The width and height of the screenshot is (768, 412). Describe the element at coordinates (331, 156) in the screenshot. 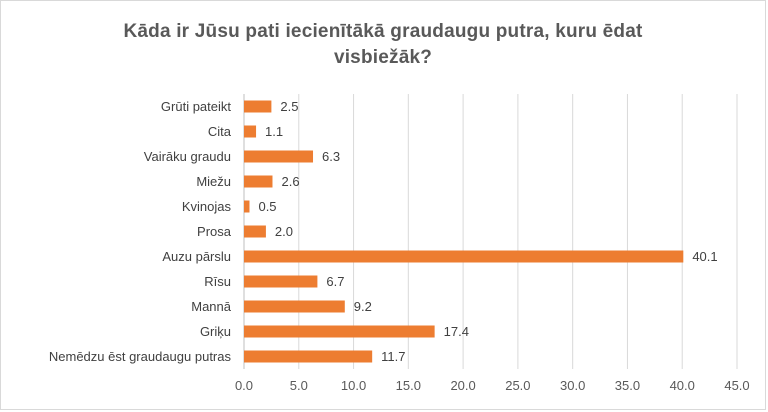

I see `data-label: 6.3` at that location.